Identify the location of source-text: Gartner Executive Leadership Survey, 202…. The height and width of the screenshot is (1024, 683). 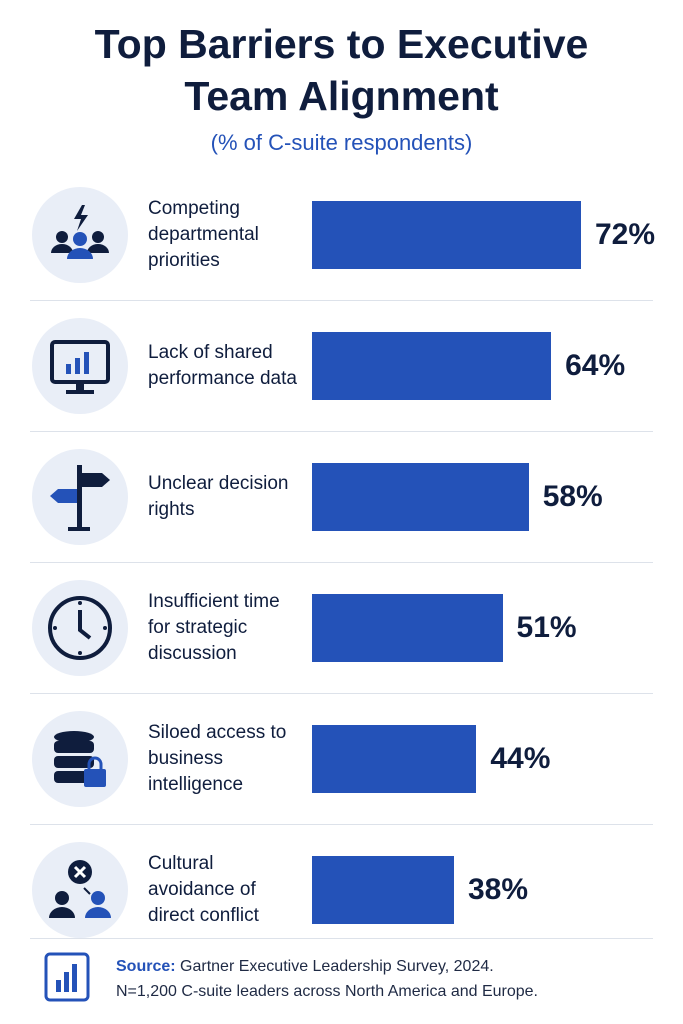
(337, 966).